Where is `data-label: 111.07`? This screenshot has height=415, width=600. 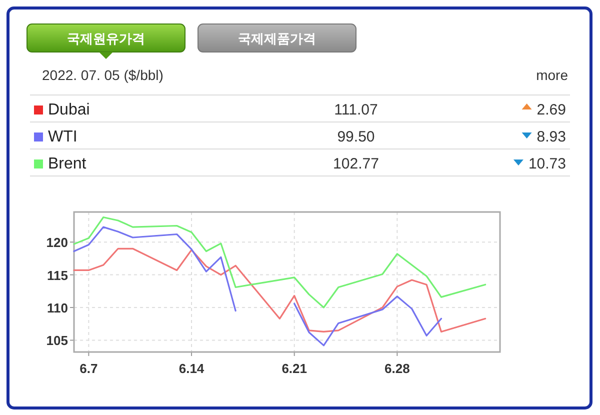 data-label: 111.07 is located at coordinates (356, 110).